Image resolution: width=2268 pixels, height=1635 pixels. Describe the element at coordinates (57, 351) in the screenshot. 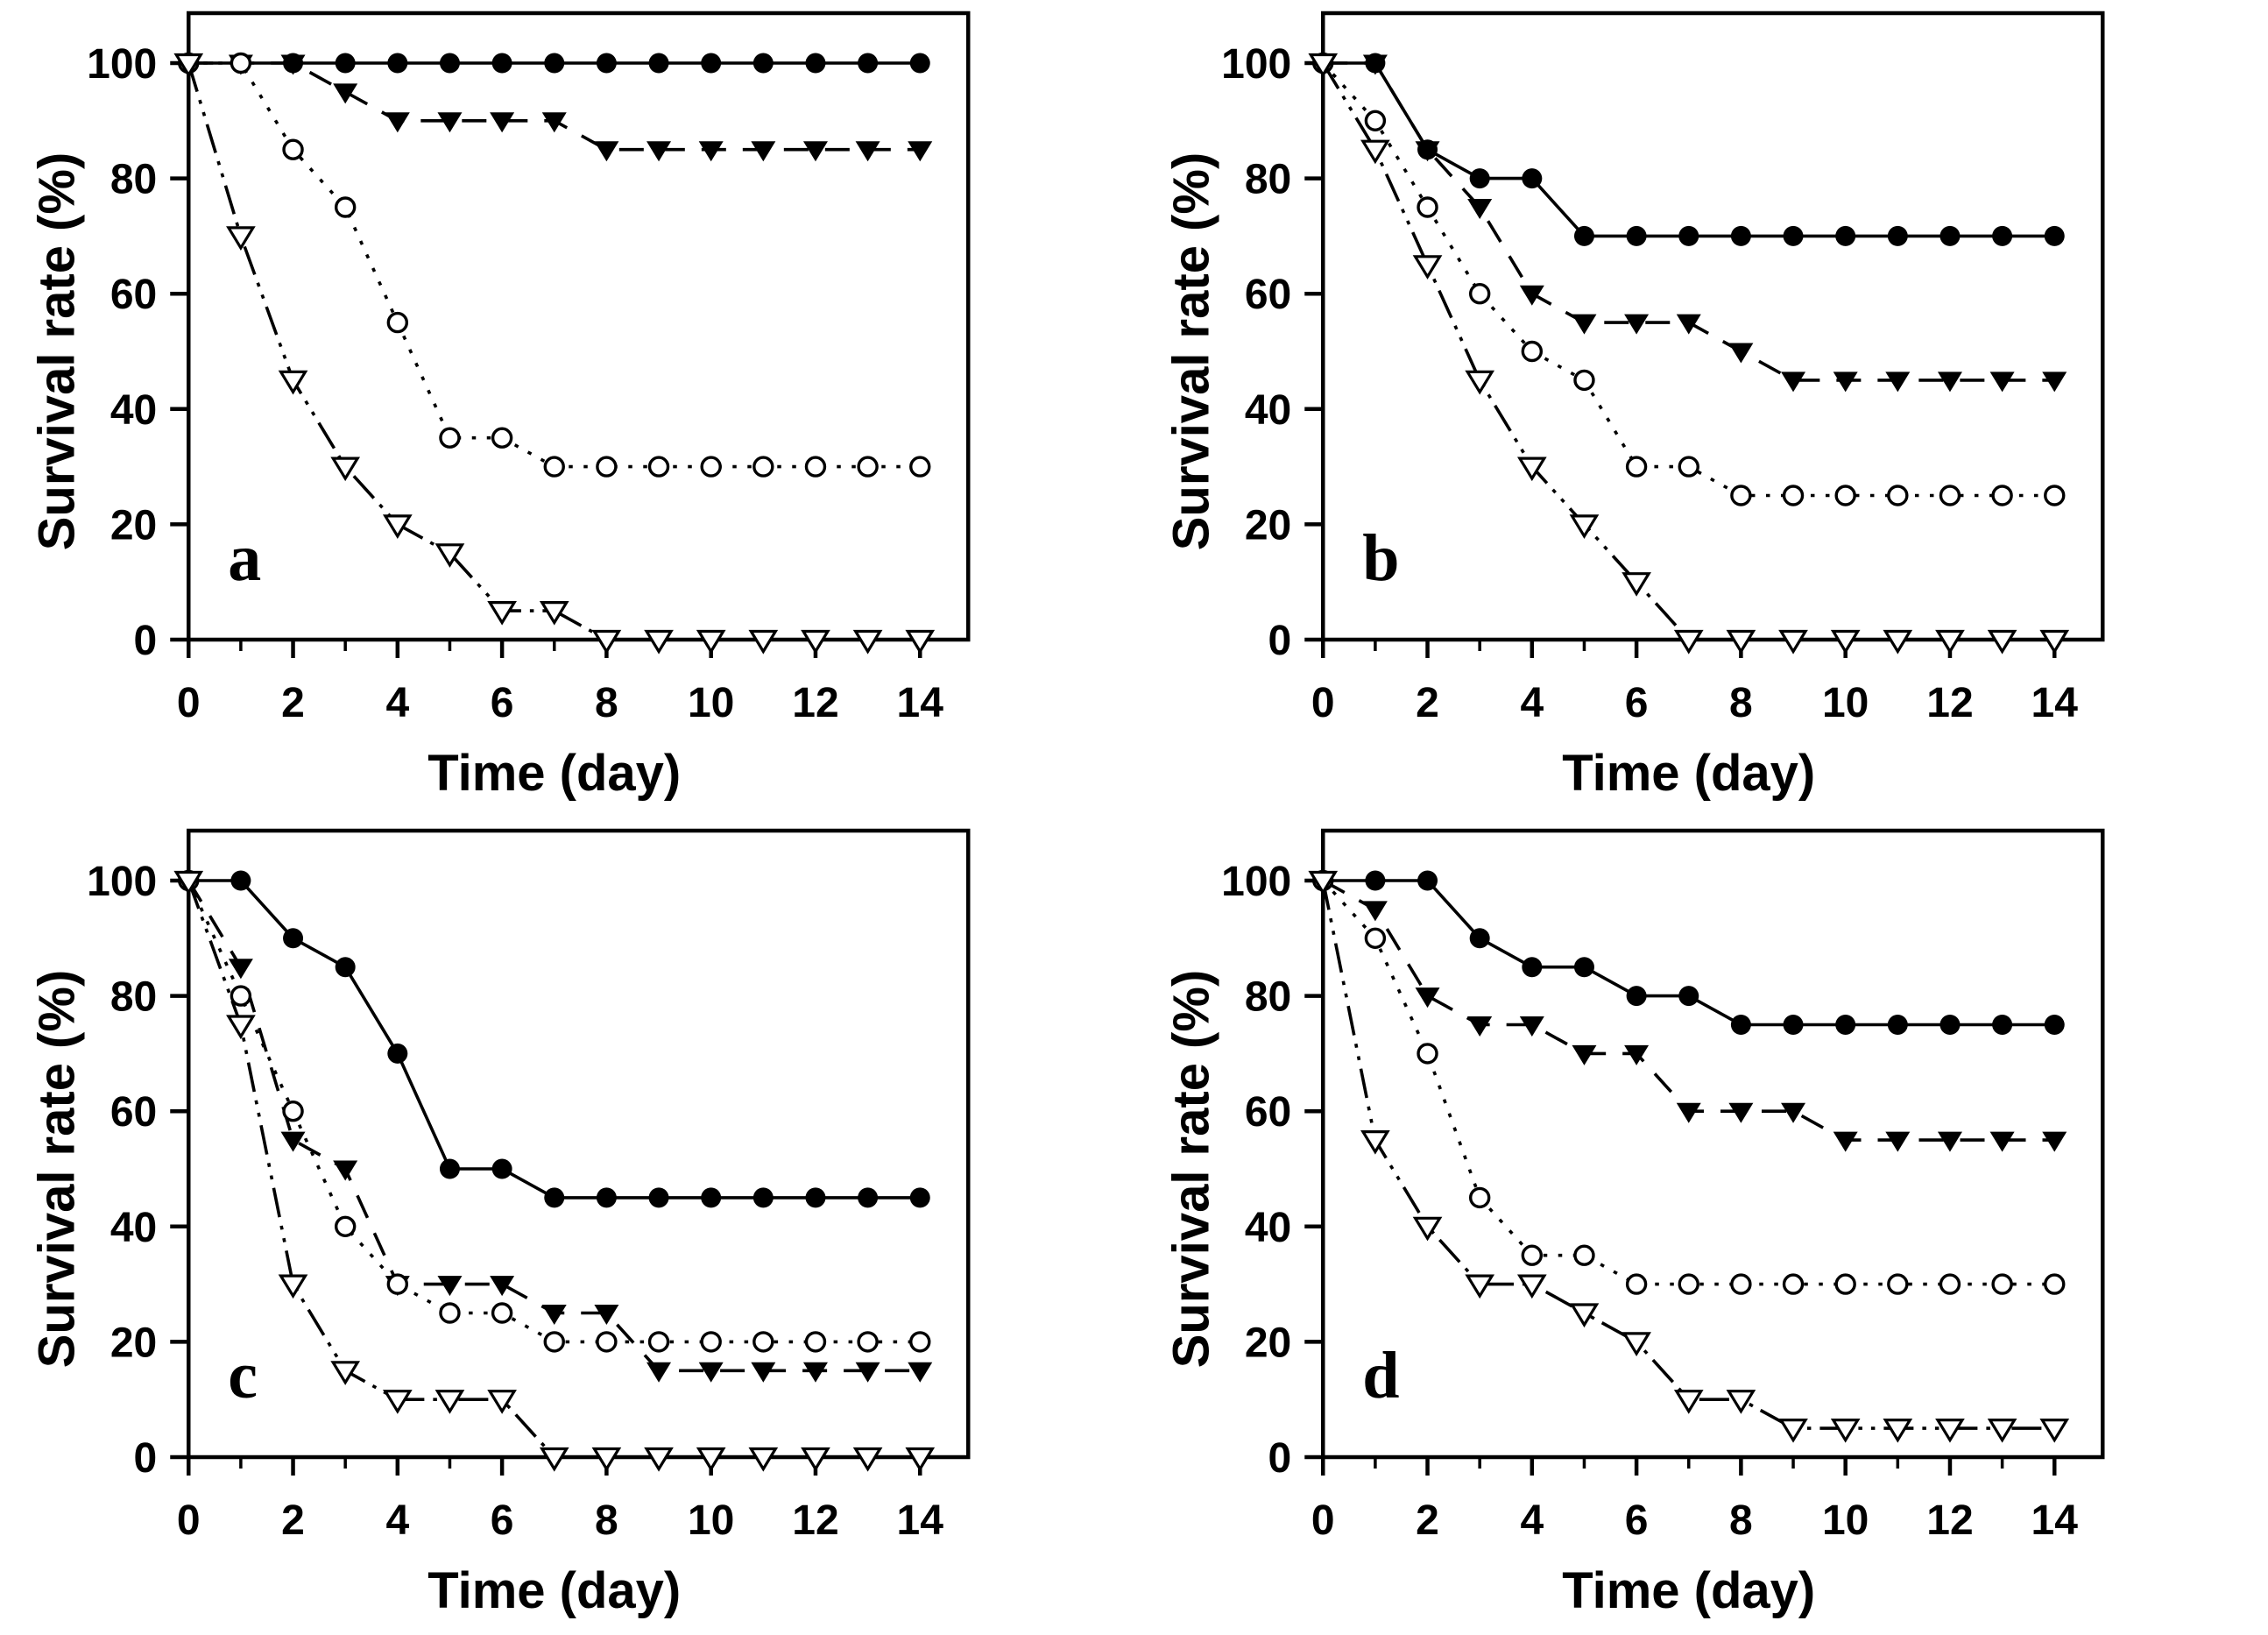

I see `y-axis-title: Survival rate (%)` at that location.